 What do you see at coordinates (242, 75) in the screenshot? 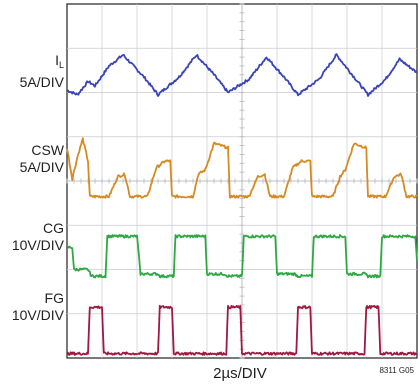
I see `trace-il` at bounding box center [242, 75].